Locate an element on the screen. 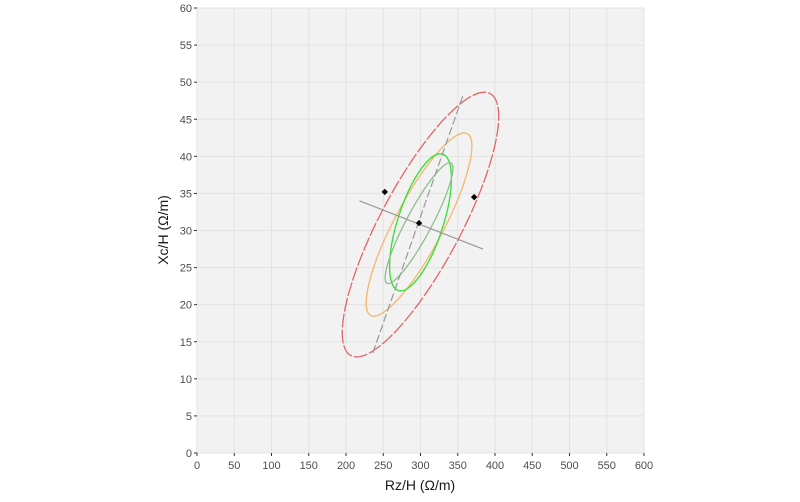  outer-red-ellipse is located at coordinates (420, 224).